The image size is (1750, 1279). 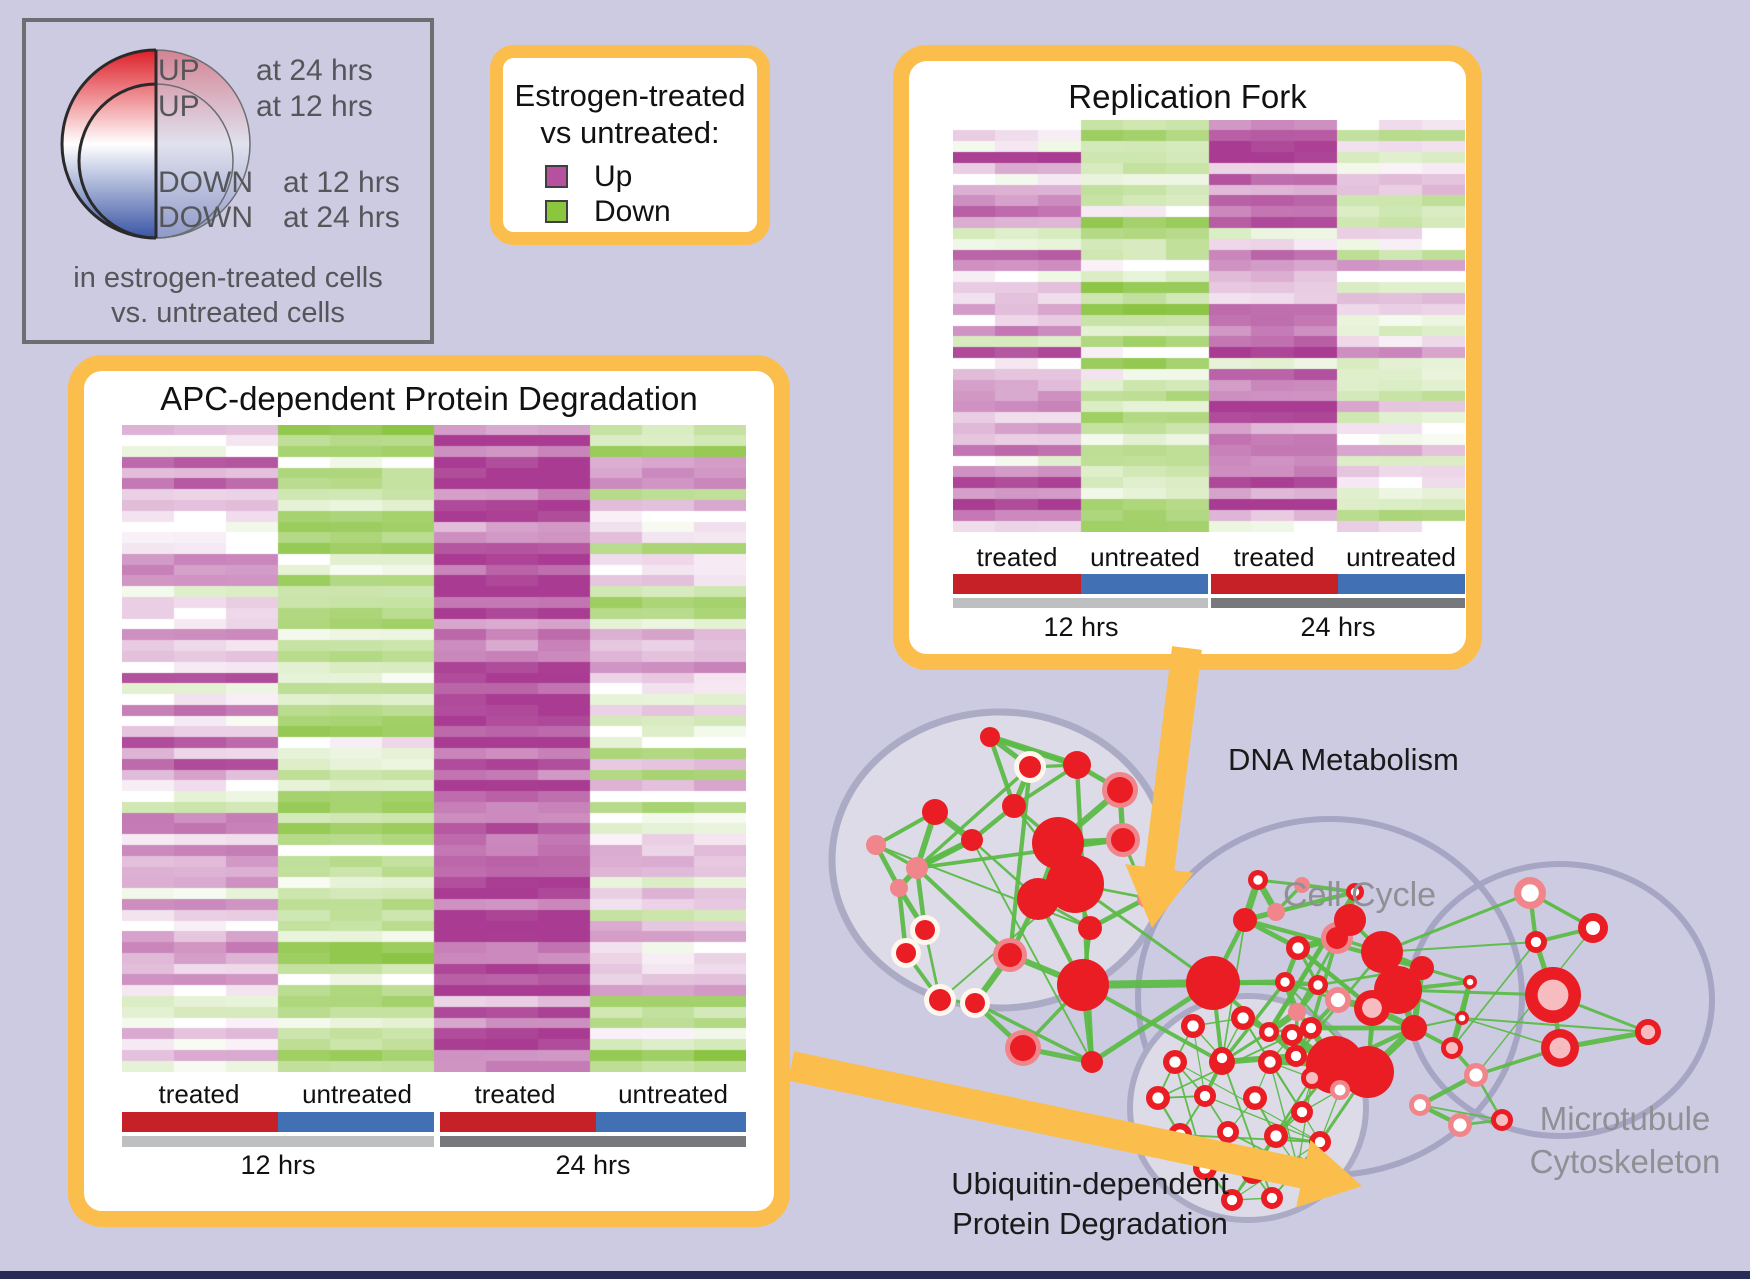 I want to click on replication-treated-bar-12h, so click(x=1017, y=584).